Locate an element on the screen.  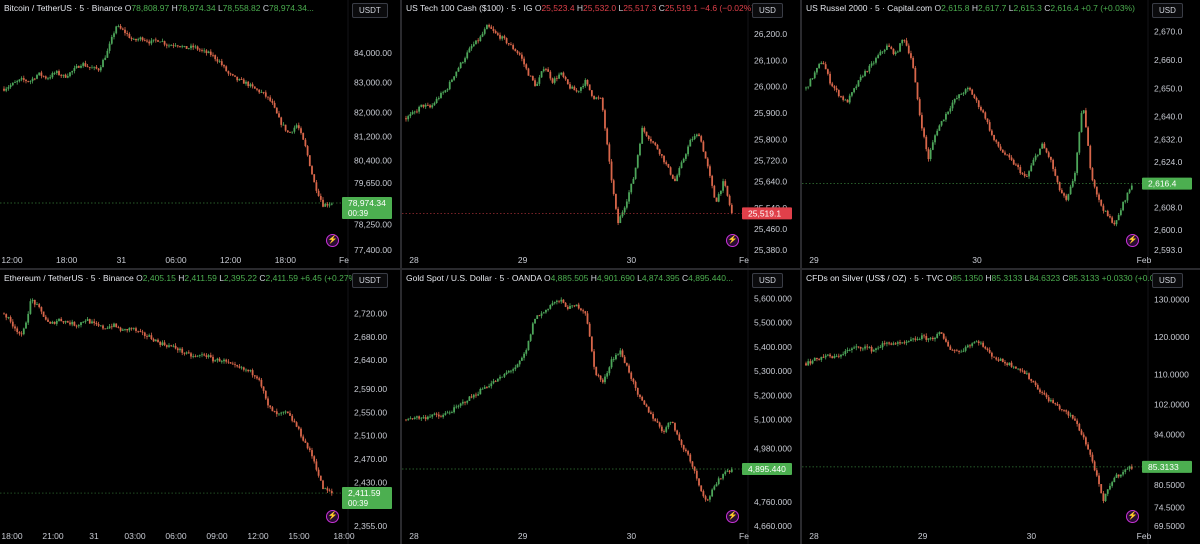
symbol-title: CFDs on Silver (US$ / OZ) · 5 · TVC is located at coordinates (876, 278).